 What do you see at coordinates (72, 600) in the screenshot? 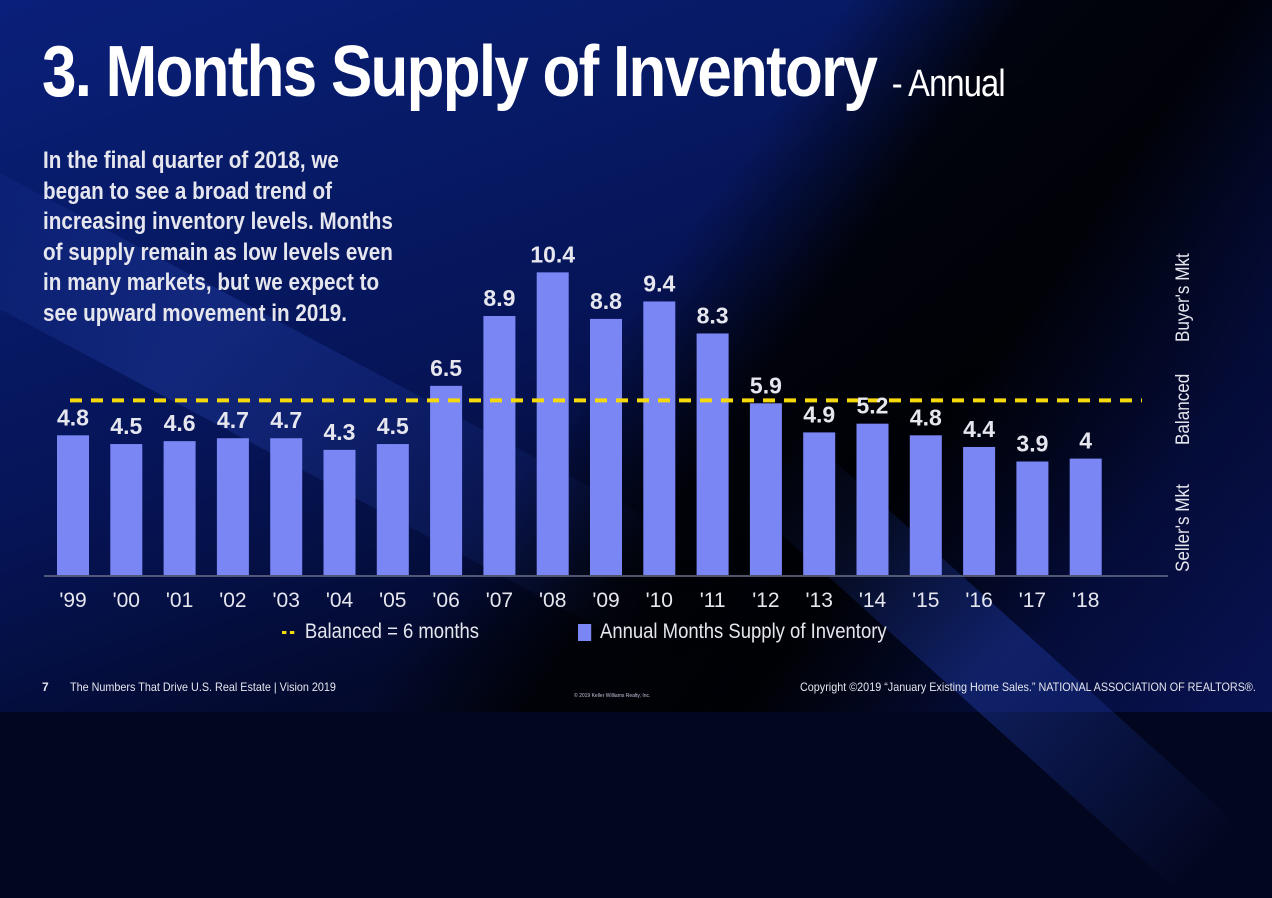
I see `x-tick-label: '99` at bounding box center [72, 600].